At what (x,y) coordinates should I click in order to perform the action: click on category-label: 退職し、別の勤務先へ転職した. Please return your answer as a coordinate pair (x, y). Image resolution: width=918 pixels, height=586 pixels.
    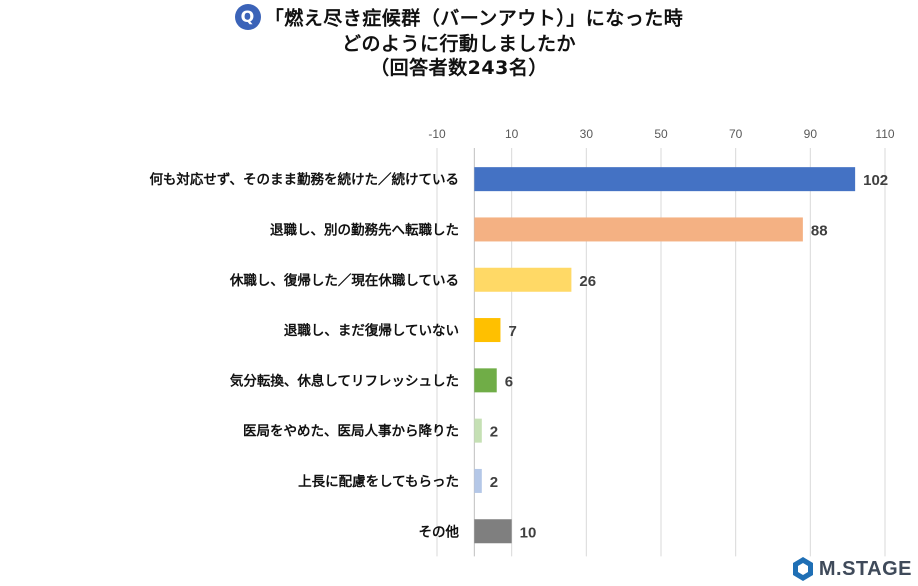
    Looking at the image, I should click on (364, 229).